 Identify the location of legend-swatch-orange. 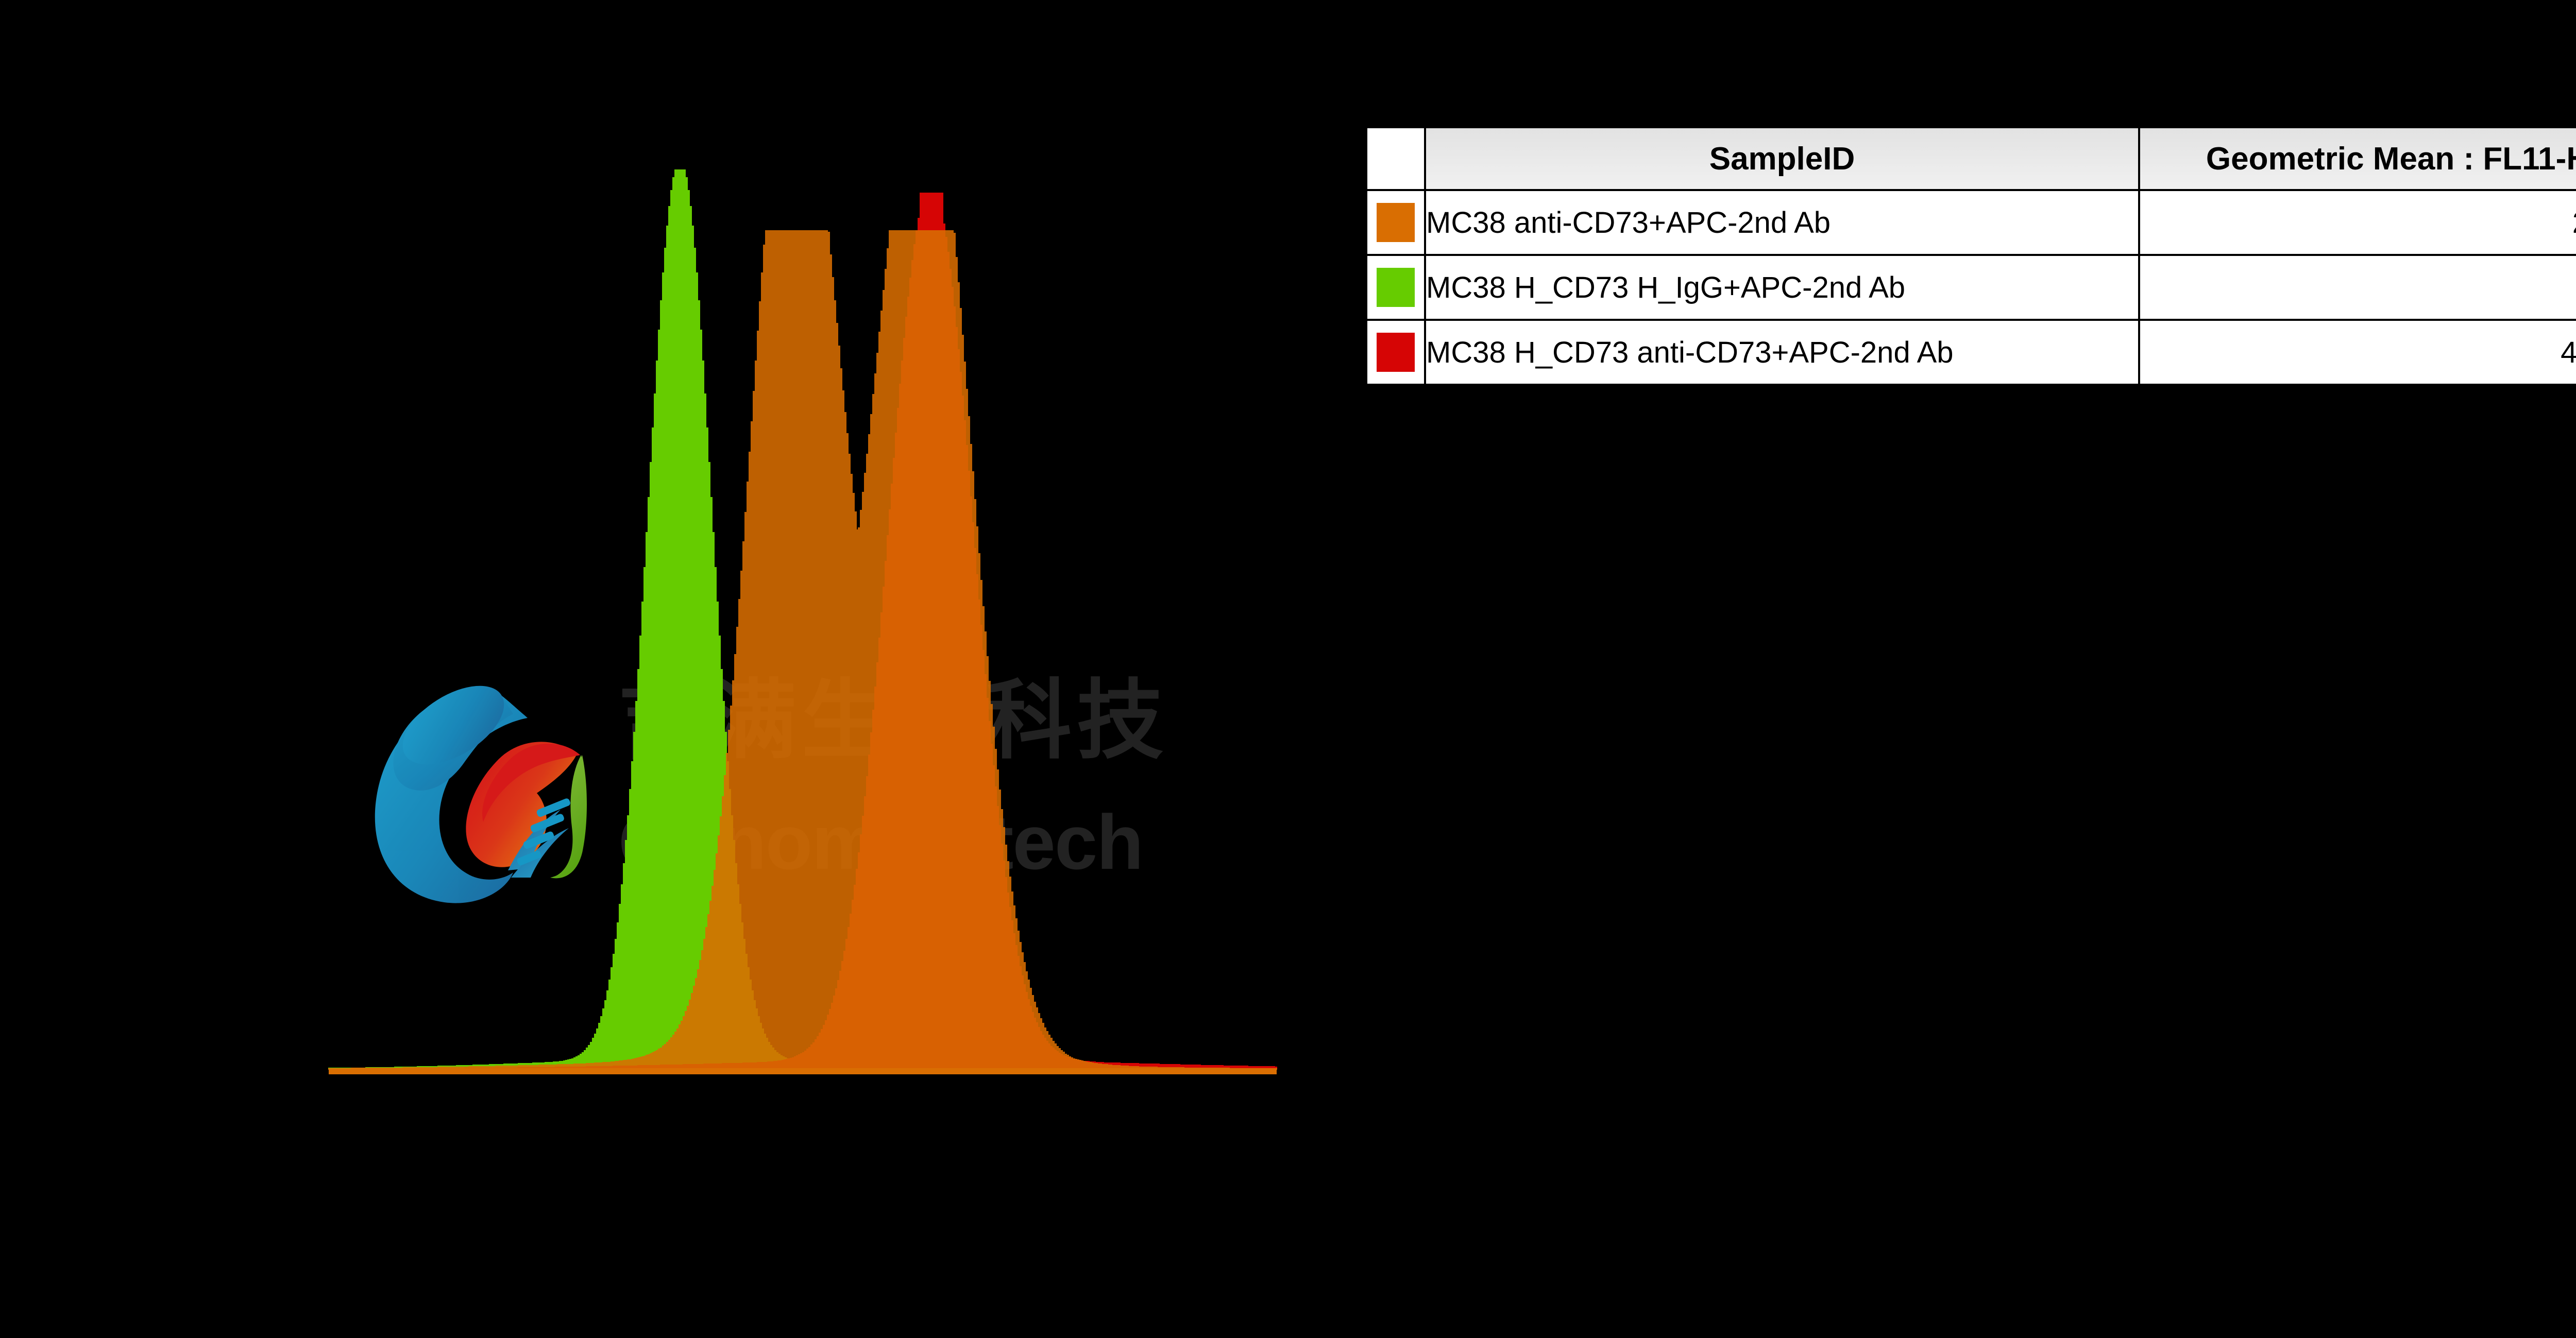
(1395, 222).